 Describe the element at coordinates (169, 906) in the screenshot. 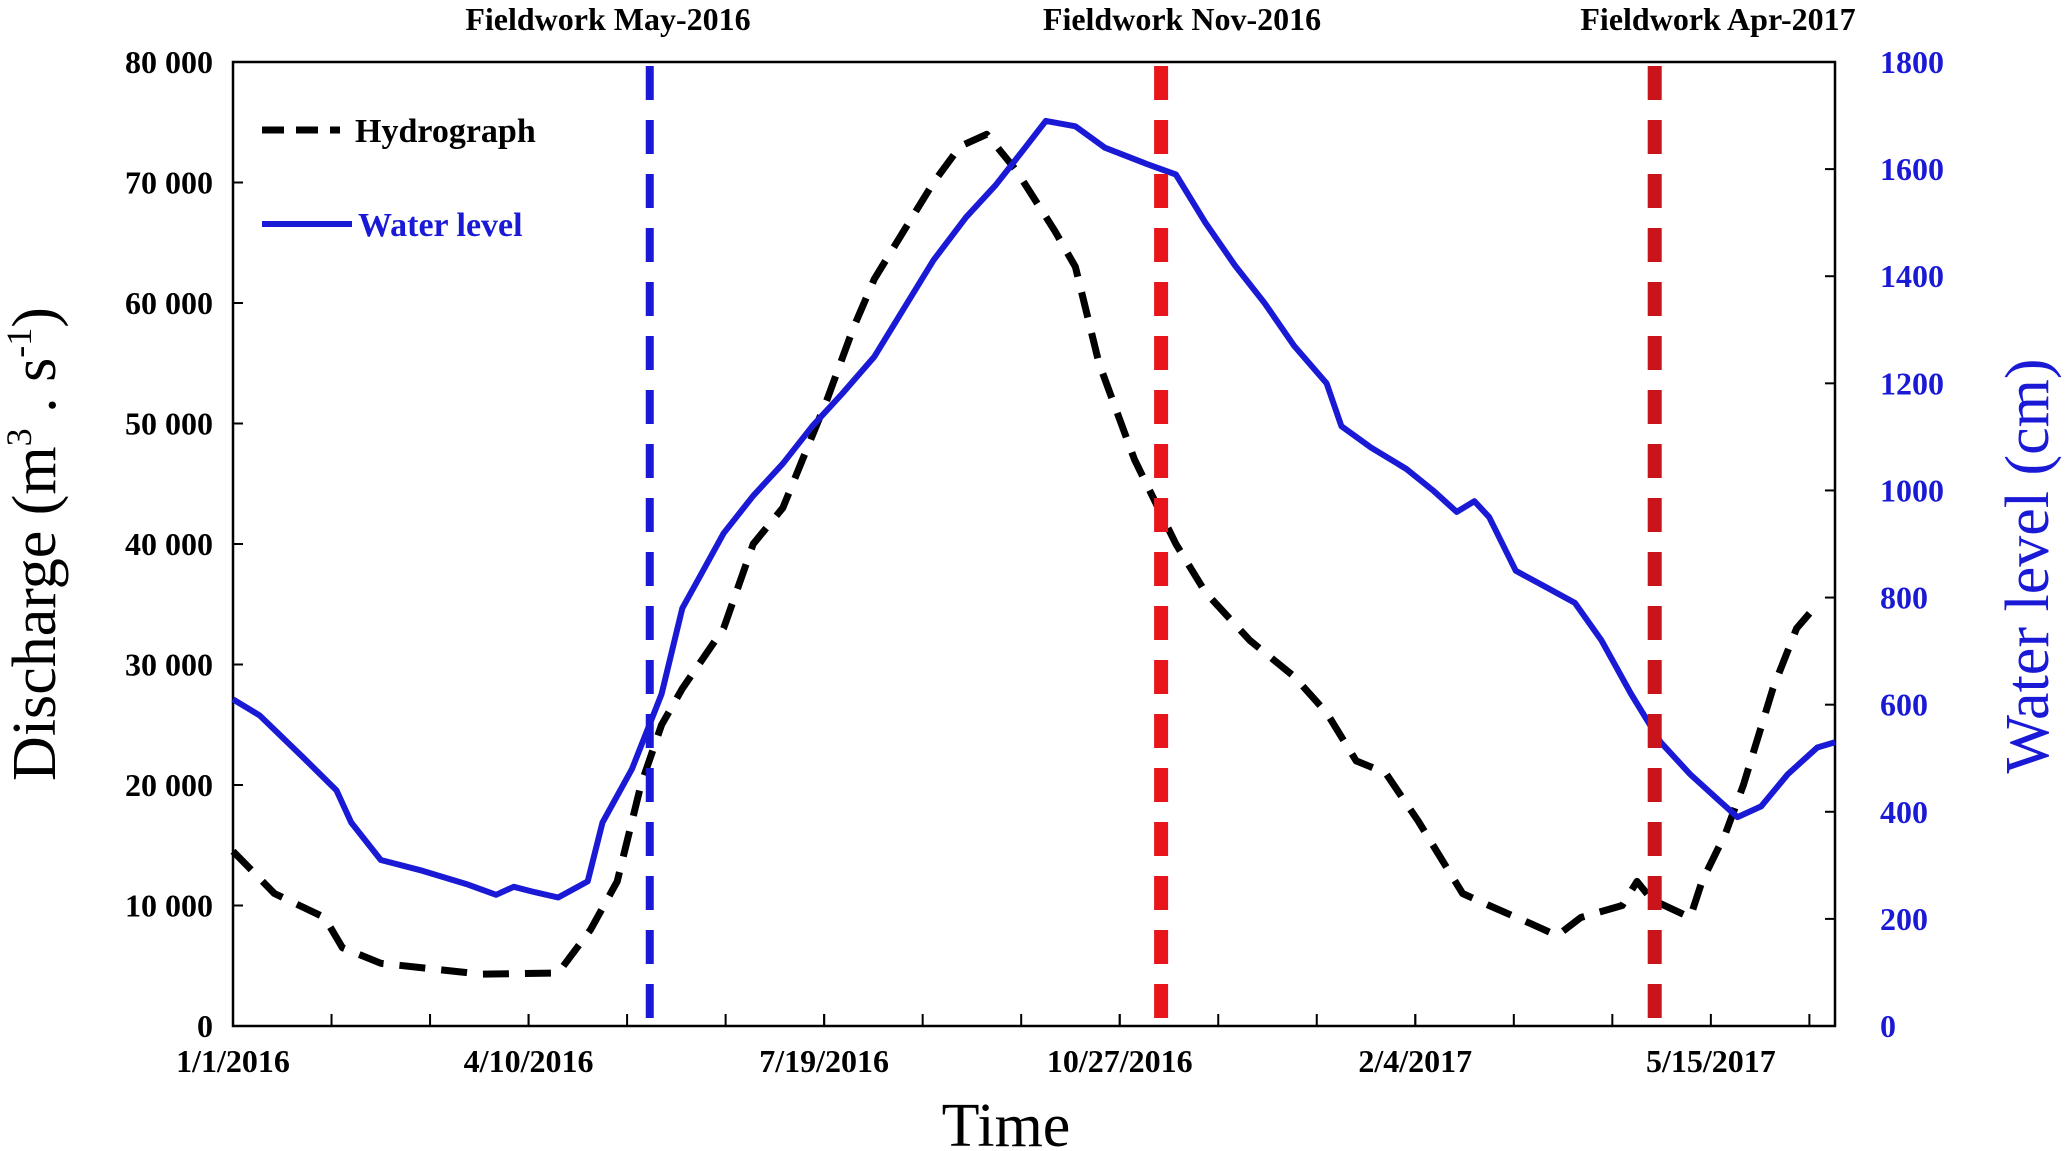

I see `y-left-tick-label: 10 000` at that location.